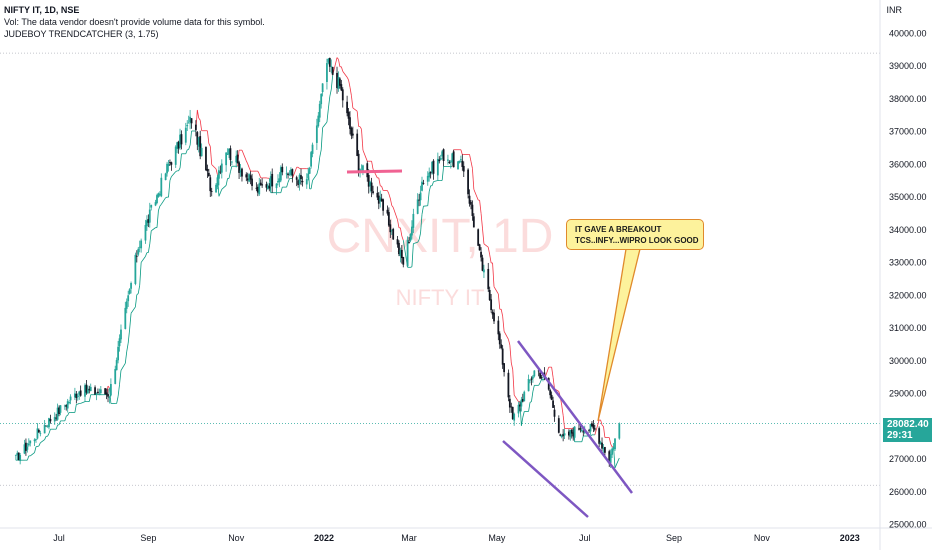 This screenshot has height=550, width=932. Describe the element at coordinates (907, 430) in the screenshot. I see `last-price-badge: 28082.40 29:31` at that location.